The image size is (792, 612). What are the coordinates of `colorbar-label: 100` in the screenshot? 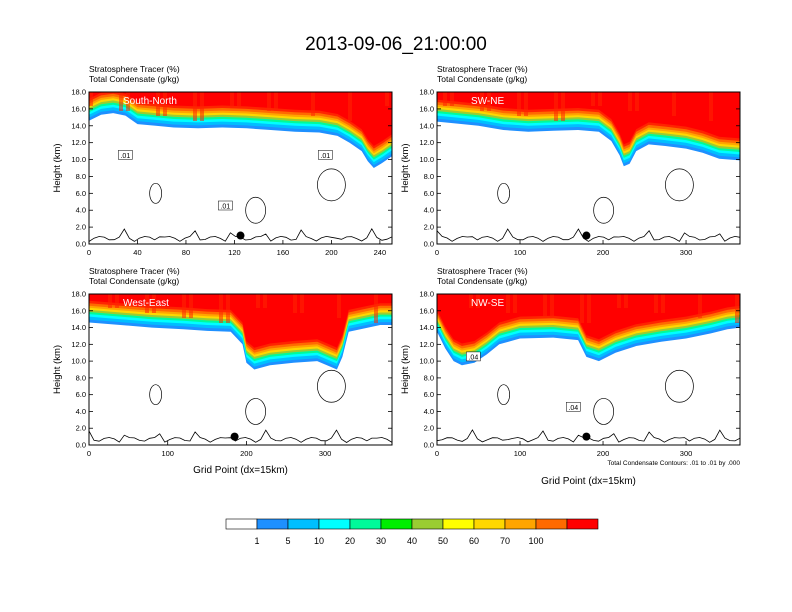 It's located at (535, 541).